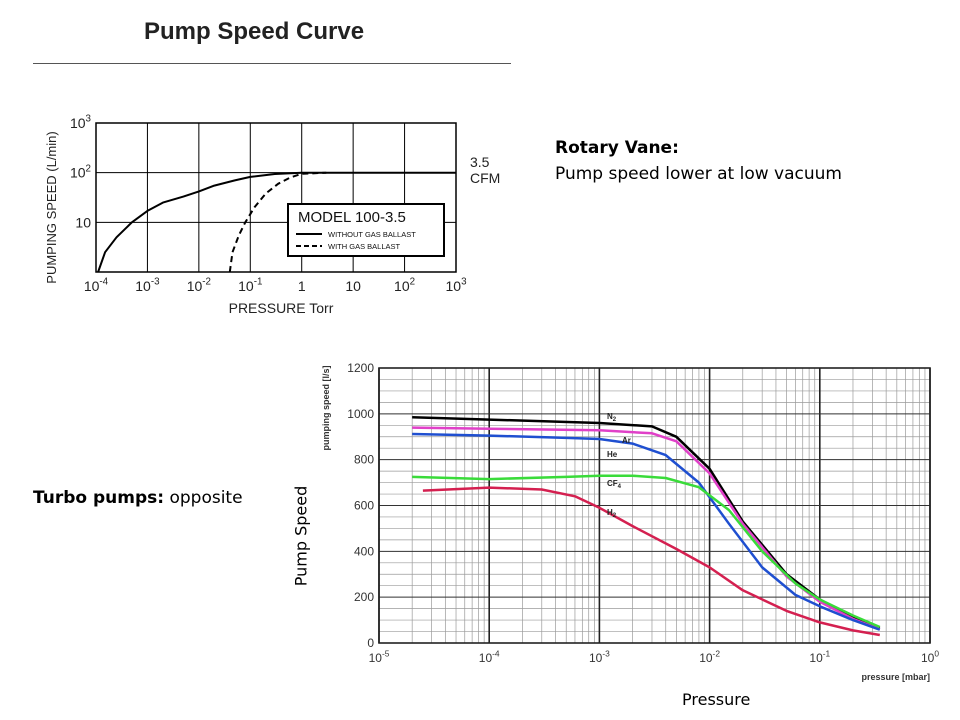  What do you see at coordinates (617, 148) in the screenshot?
I see `rotary-vane-heading: Rotary Vane:` at bounding box center [617, 148].